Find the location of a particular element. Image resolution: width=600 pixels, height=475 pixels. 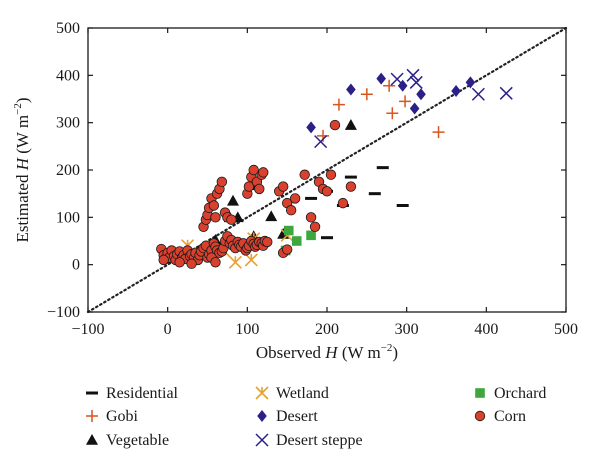

y-tick-label: 200 is located at coordinates (68, 170).